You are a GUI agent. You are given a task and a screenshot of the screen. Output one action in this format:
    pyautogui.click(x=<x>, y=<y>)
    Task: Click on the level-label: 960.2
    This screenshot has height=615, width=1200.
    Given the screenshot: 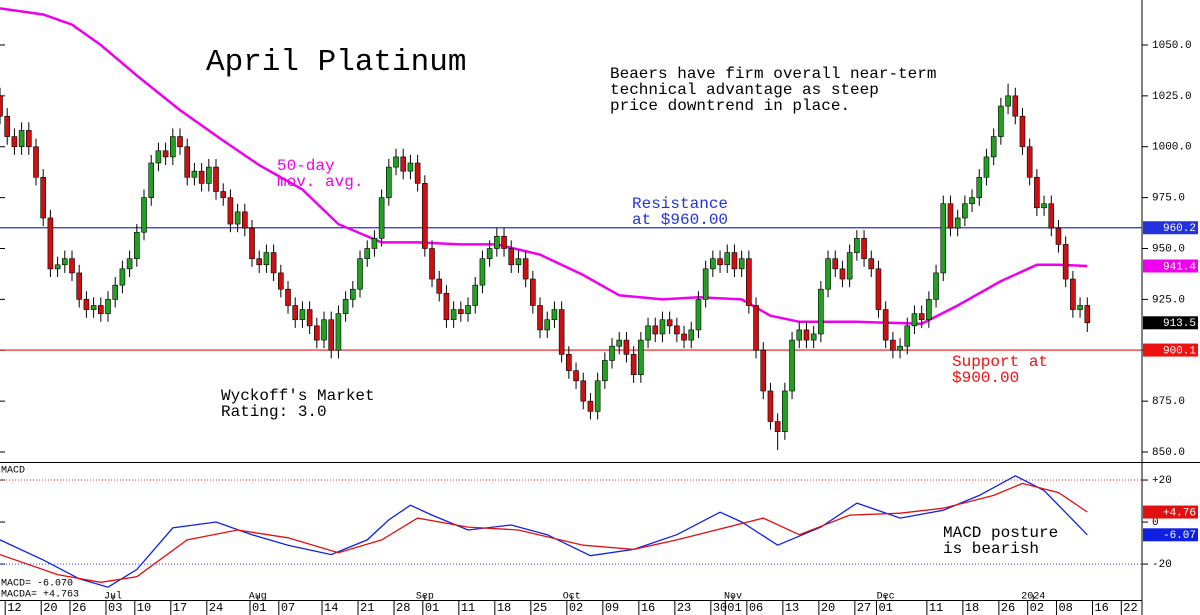 What is the action you would take?
    pyautogui.click(x=1179, y=229)
    